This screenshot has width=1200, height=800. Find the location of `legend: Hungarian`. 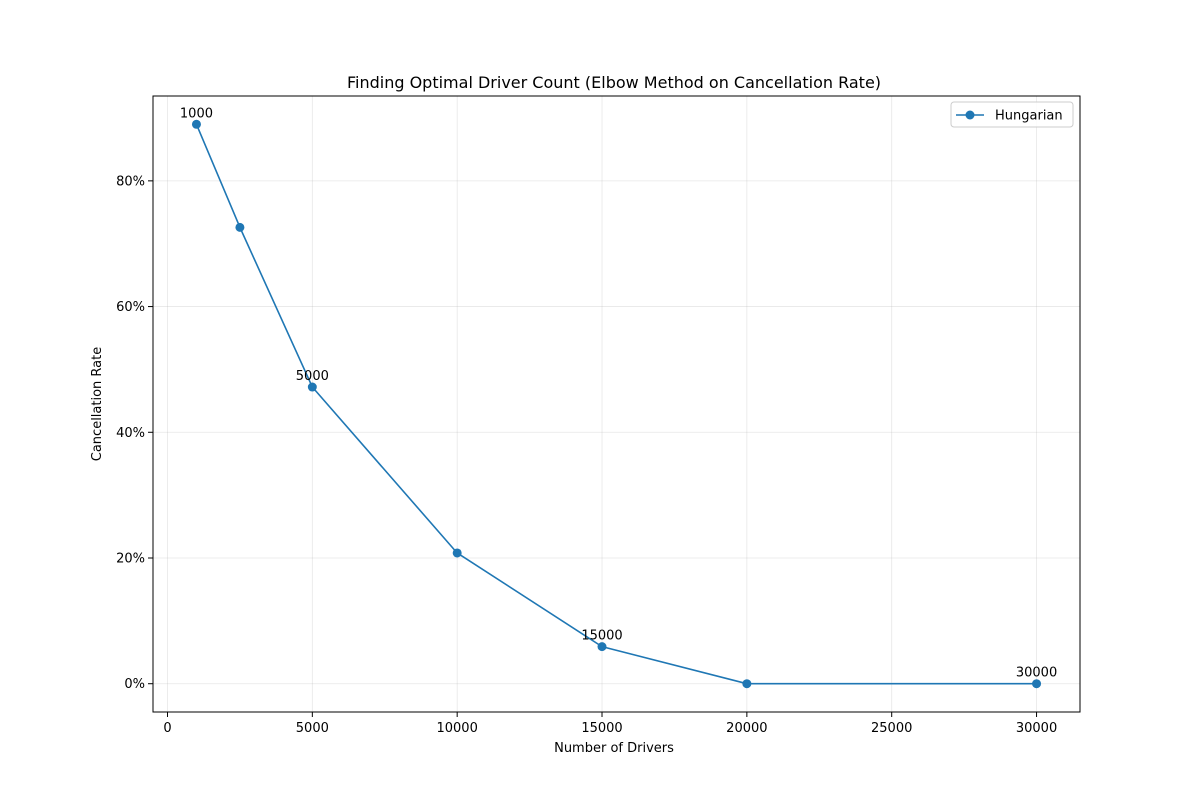

legend: Hungarian is located at coordinates (1012, 114).